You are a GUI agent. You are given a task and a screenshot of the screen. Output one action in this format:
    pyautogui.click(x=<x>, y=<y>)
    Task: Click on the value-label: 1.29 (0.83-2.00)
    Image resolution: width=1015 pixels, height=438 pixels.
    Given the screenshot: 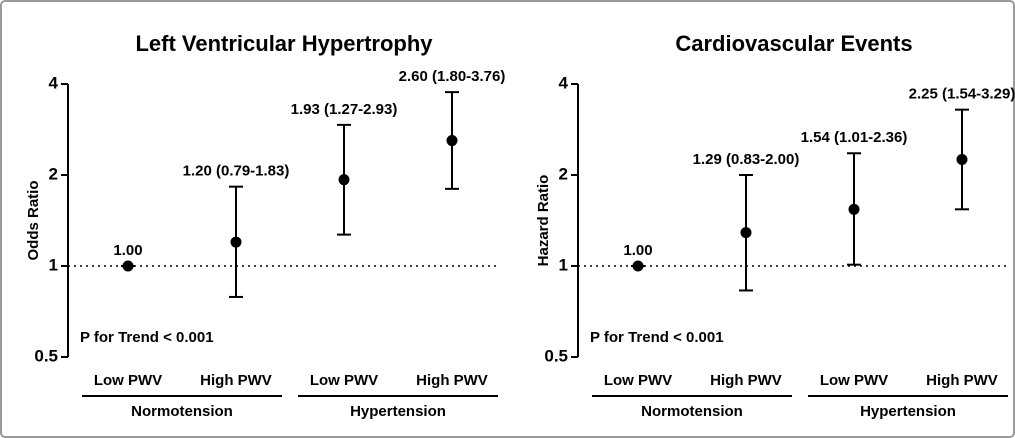 What is the action you would take?
    pyautogui.click(x=746, y=159)
    